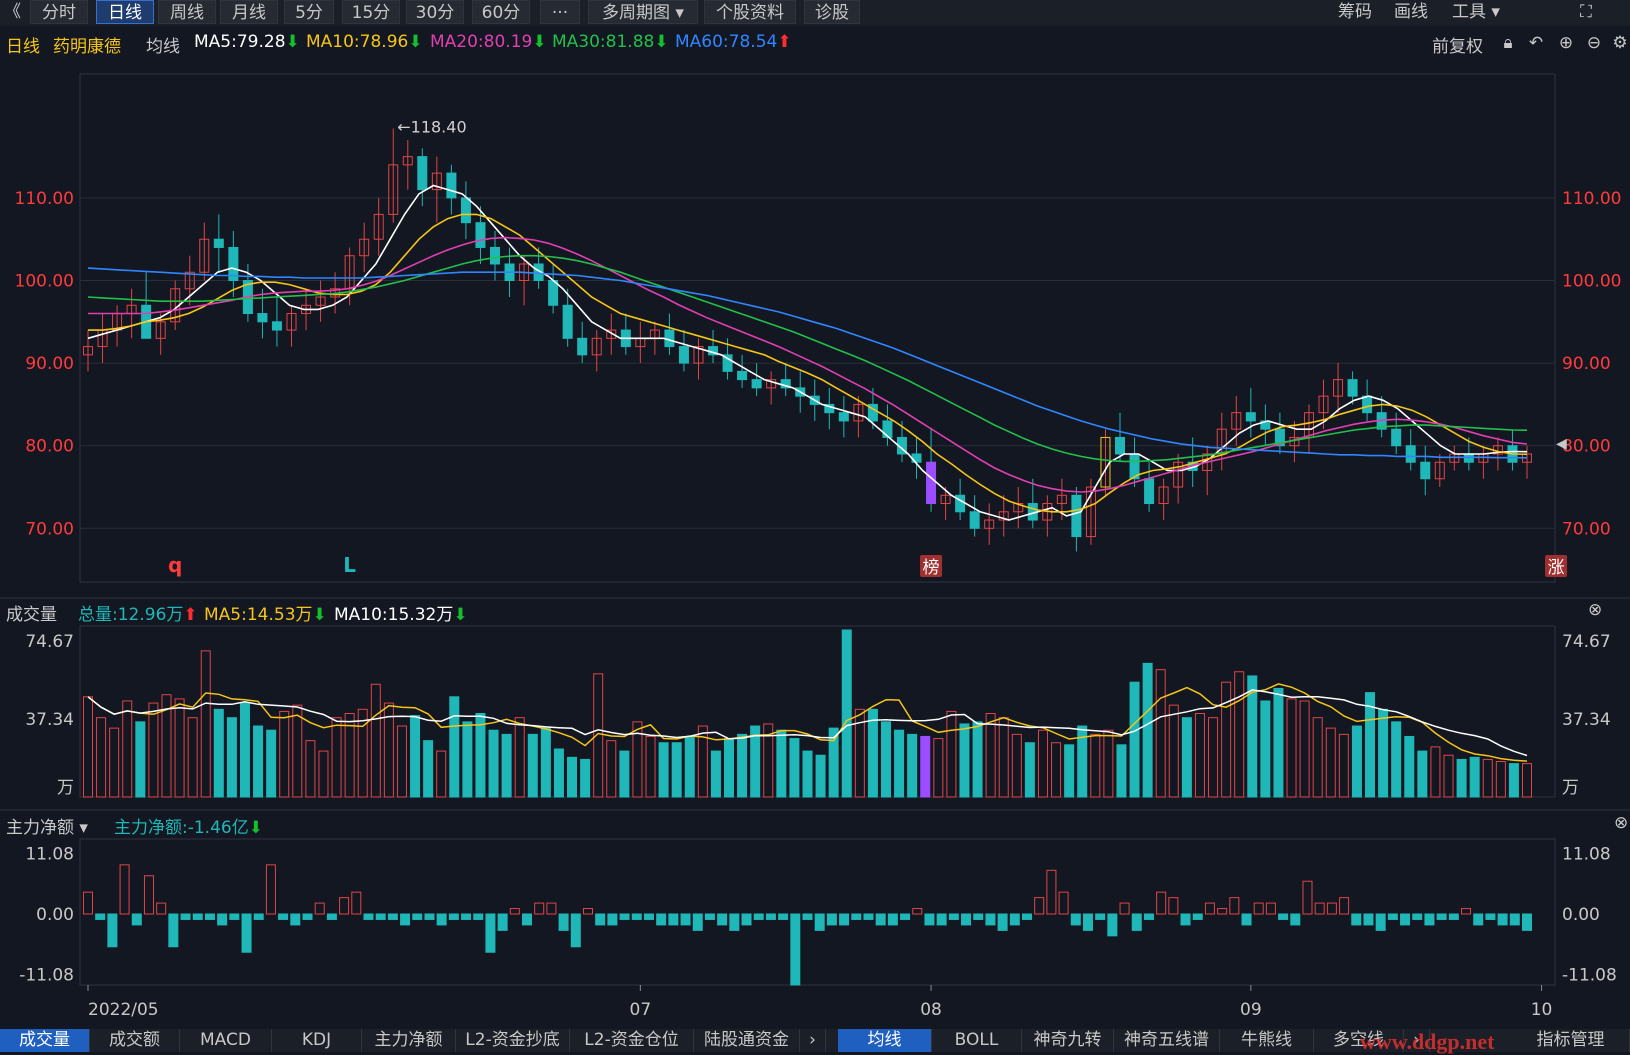 Image resolution: width=1630 pixels, height=1055 pixels. What do you see at coordinates (431, 127) in the screenshot?
I see `price-annotation: ←118.40` at bounding box center [431, 127].